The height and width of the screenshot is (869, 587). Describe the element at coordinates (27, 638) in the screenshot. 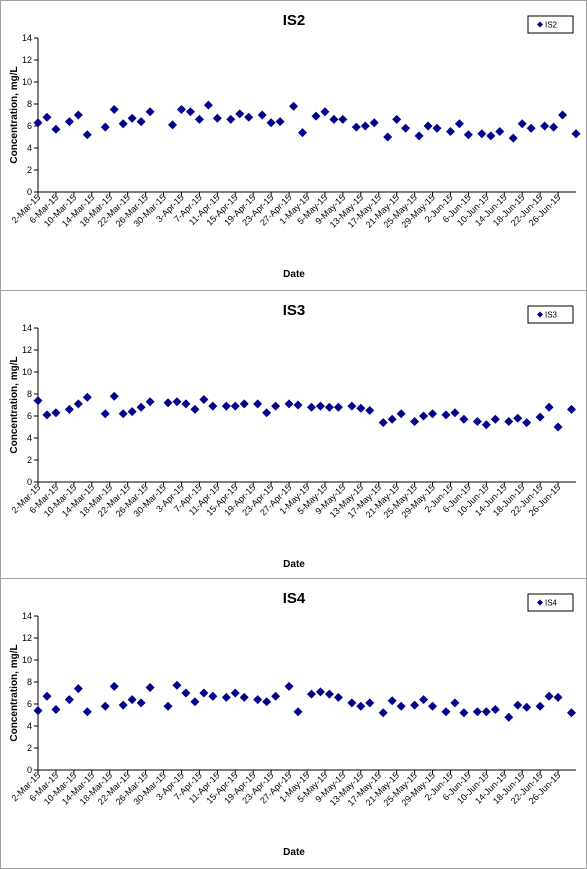

I see `y-tick-label: 12` at that location.